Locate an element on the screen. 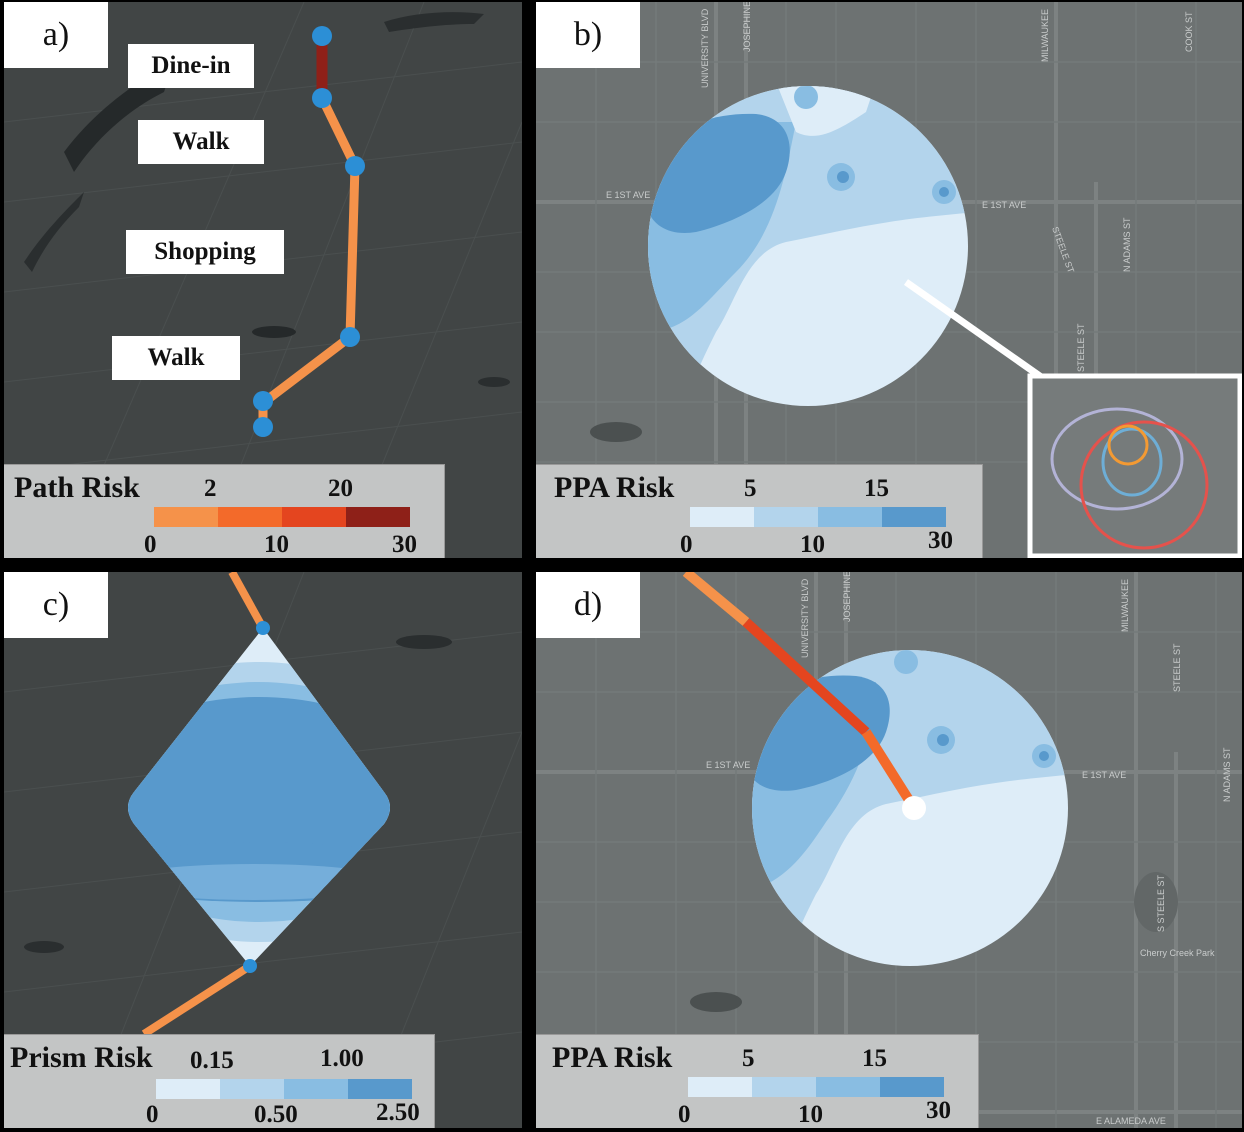 This screenshot has width=1244, height=1132. activity-label-dine-in: Dine-in is located at coordinates (191, 66).